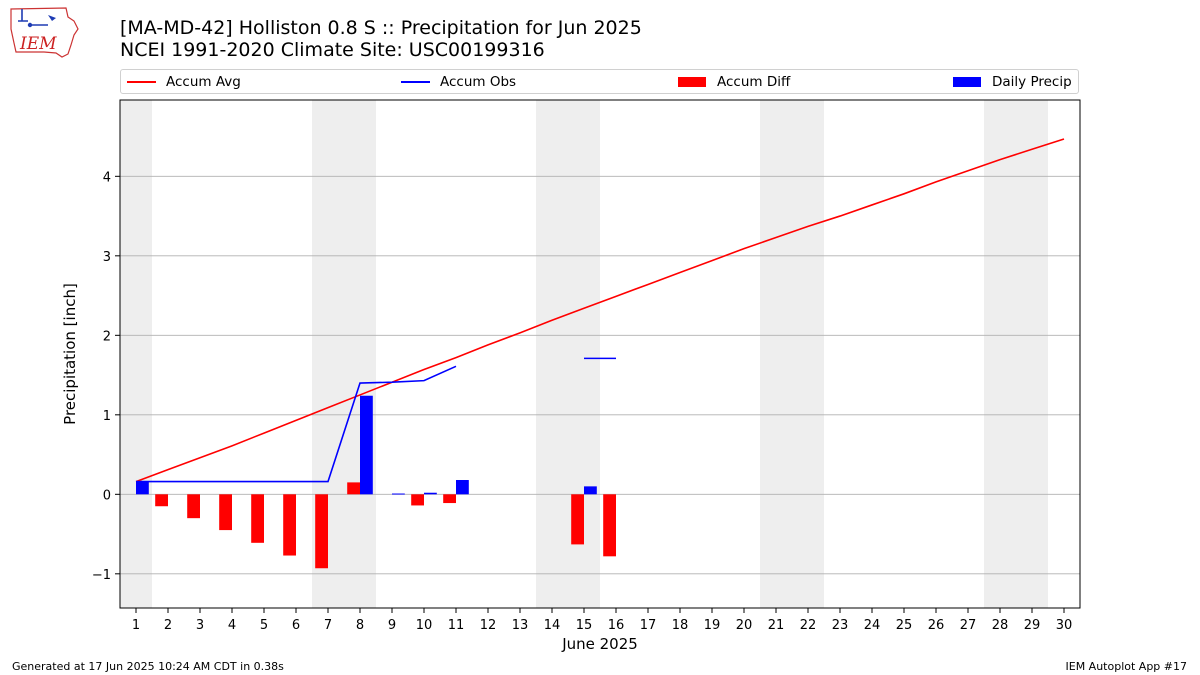 The height and width of the screenshot is (675, 1200). I want to click on x-tick-label: 13, so click(520, 625).